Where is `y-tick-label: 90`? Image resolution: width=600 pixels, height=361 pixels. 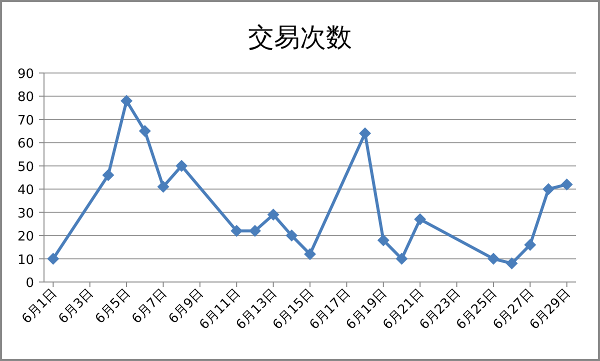 y-tick-label: 90 is located at coordinates (25, 74).